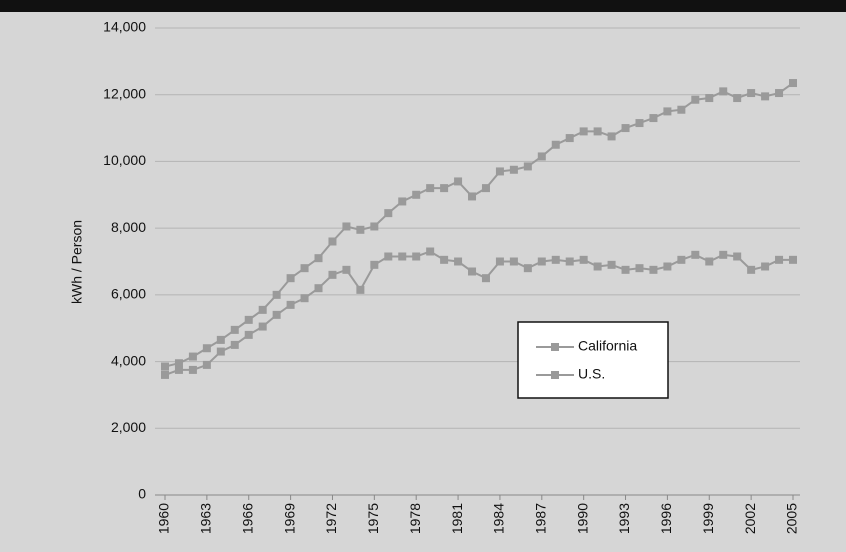 The image size is (846, 552). Describe the element at coordinates (750, 518) in the screenshot. I see `x-tick-label: 2002` at that location.